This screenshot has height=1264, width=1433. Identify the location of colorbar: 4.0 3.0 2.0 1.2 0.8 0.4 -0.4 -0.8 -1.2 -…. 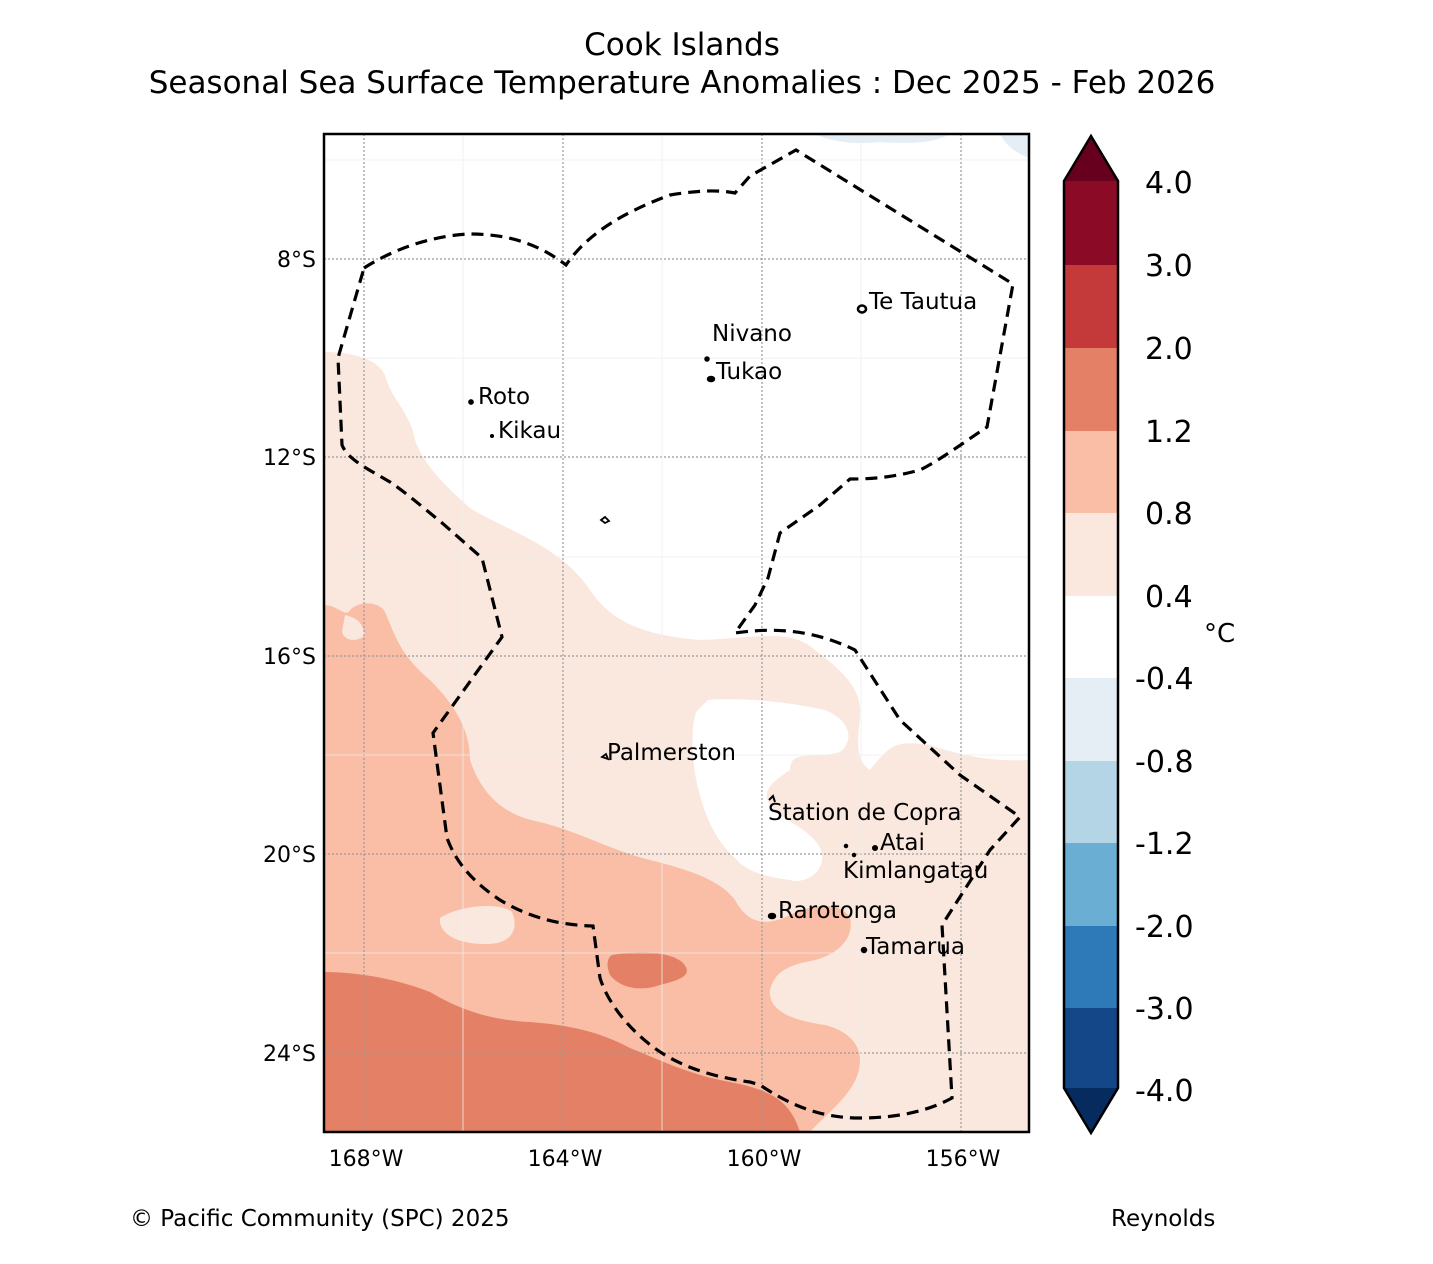
(1148, 634).